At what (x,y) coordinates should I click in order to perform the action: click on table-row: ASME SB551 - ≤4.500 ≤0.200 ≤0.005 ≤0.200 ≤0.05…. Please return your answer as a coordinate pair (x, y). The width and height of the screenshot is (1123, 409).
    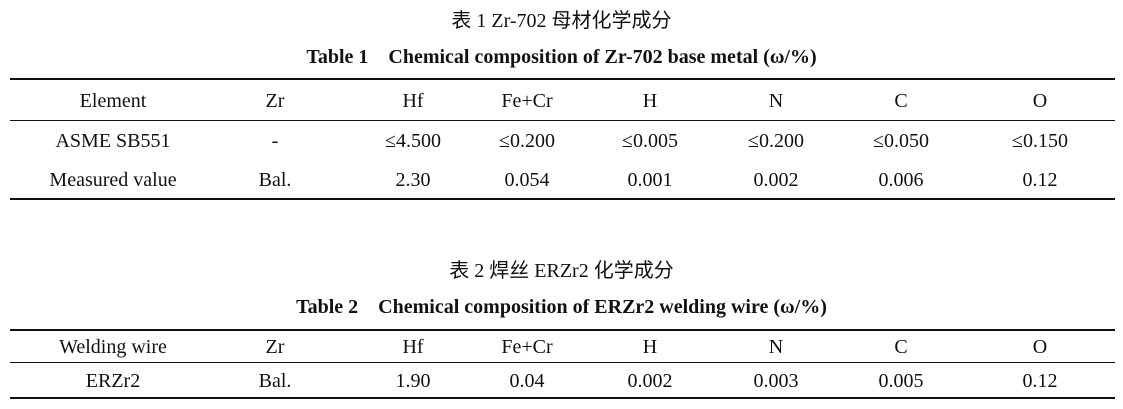
    Looking at the image, I should click on (561, 141).